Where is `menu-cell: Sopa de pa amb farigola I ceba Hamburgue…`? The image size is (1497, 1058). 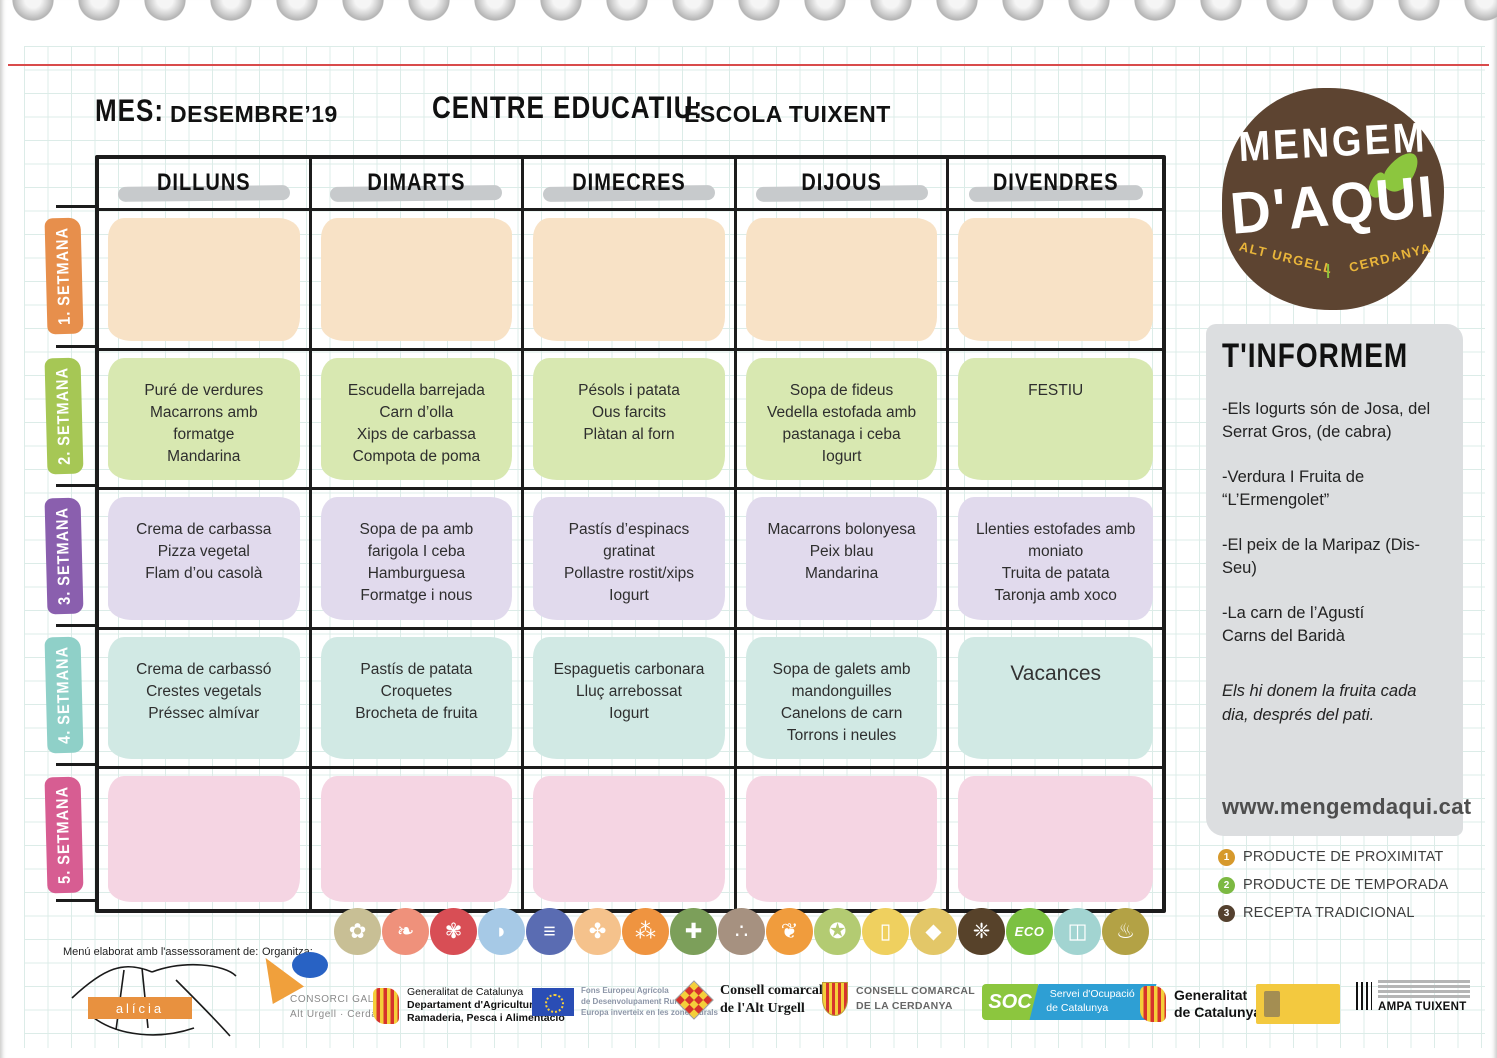
menu-cell: Sopa de pa amb farigola I ceba Hamburgue… is located at coordinates (418, 560).